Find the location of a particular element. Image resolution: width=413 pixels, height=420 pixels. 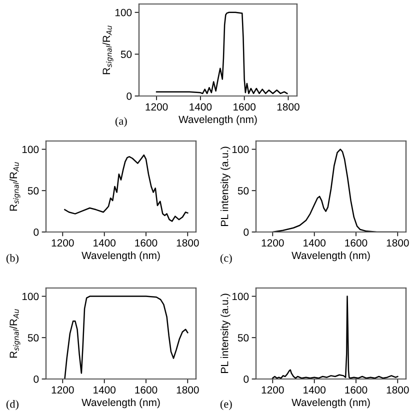

text: (c) is located at coordinates (226, 259).